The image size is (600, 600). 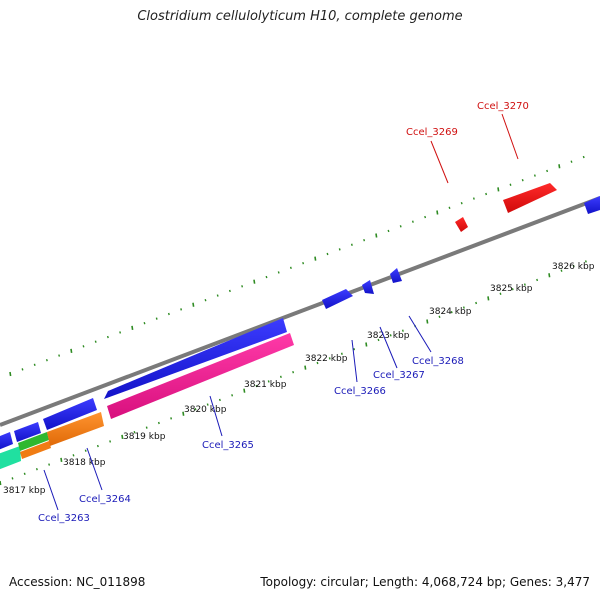 What do you see at coordinates (64, 518) in the screenshot?
I see `gene-label-ccel-3263: Ccel_3263` at bounding box center [64, 518].